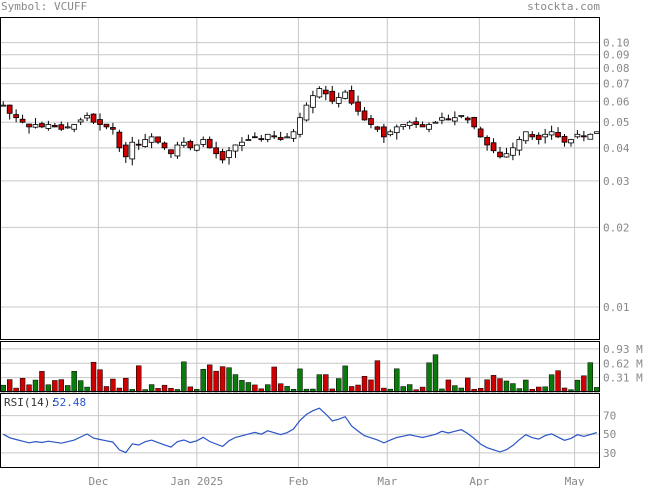 Image resolution: width=655 pixels, height=486 pixels. I want to click on panel-border, so click(300, 430).